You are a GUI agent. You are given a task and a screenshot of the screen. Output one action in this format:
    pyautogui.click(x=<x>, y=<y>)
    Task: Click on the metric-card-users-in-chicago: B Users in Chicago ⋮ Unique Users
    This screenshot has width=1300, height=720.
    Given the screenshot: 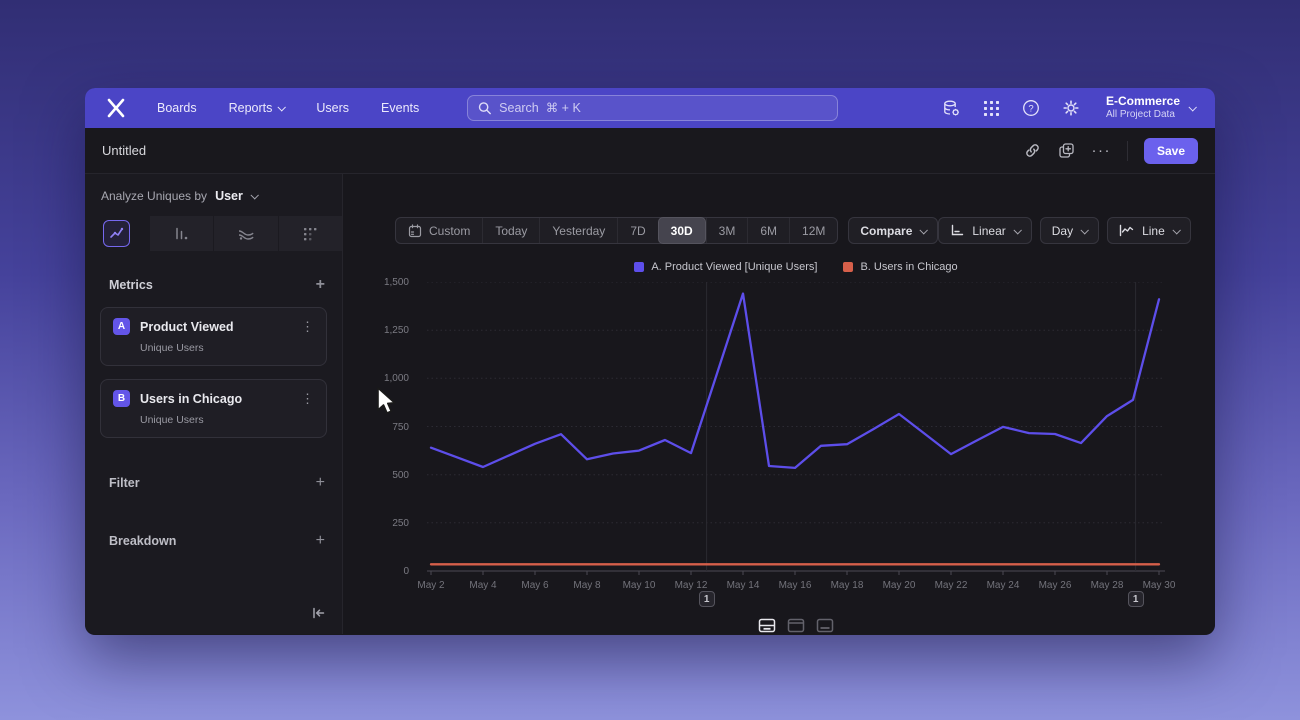 What is the action you would take?
    pyautogui.click(x=213, y=408)
    